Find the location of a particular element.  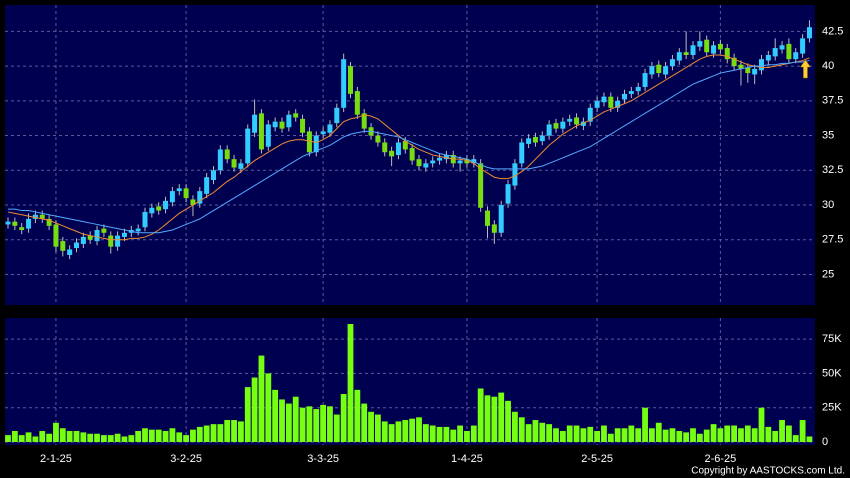

y-tick-label: 40 is located at coordinates (828, 66).